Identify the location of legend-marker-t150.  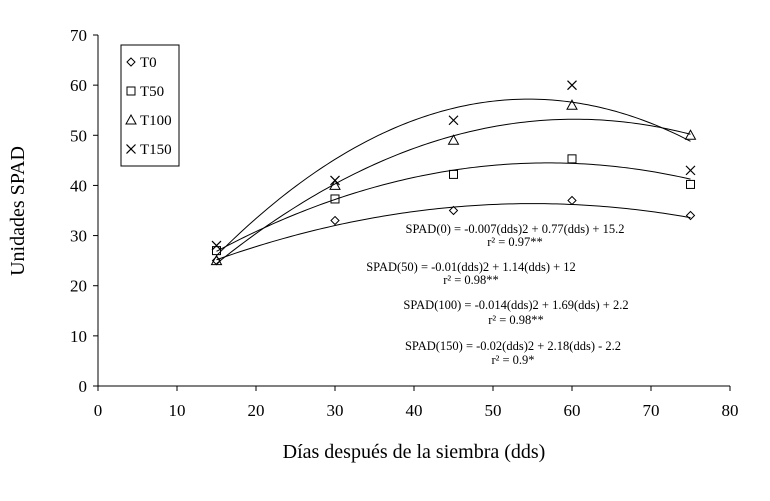
(131, 149).